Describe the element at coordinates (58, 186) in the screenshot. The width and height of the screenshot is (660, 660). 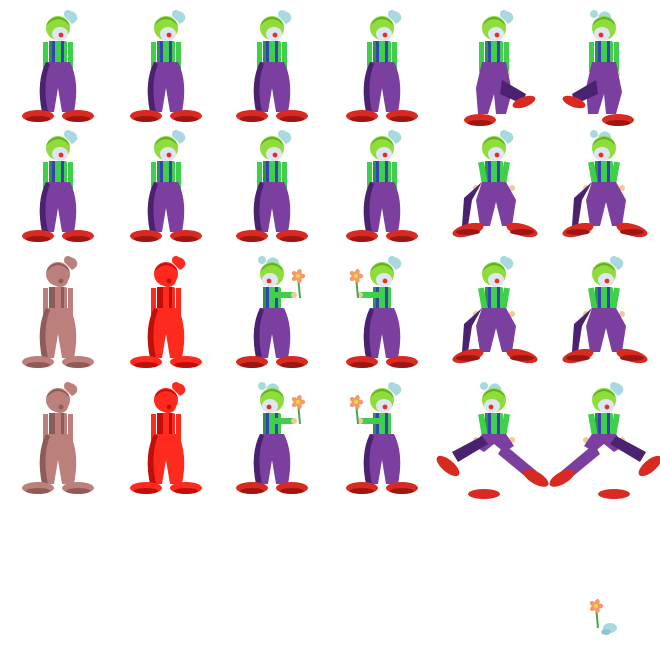
I see `clown-sprite-r2-c1` at that location.